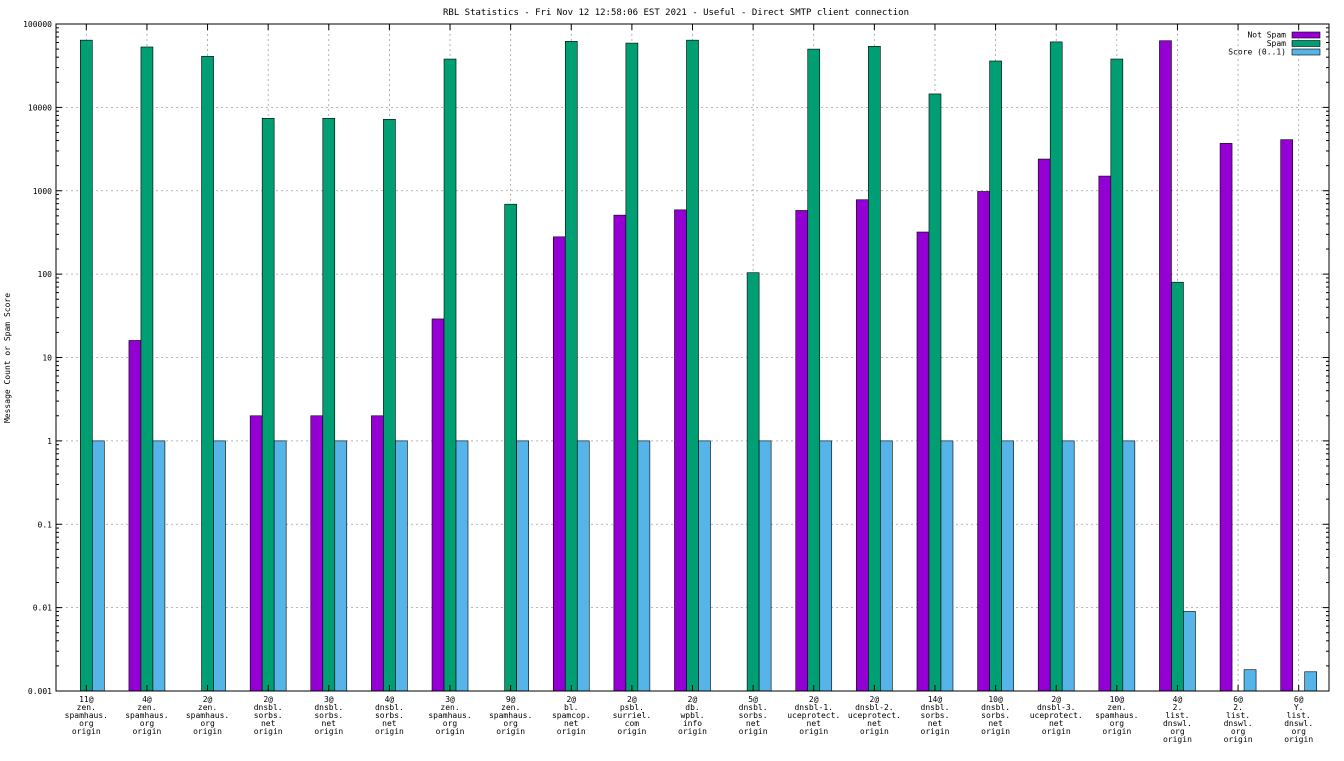  Describe the element at coordinates (45, 274) in the screenshot. I see `y-tick-label: 100` at that location.